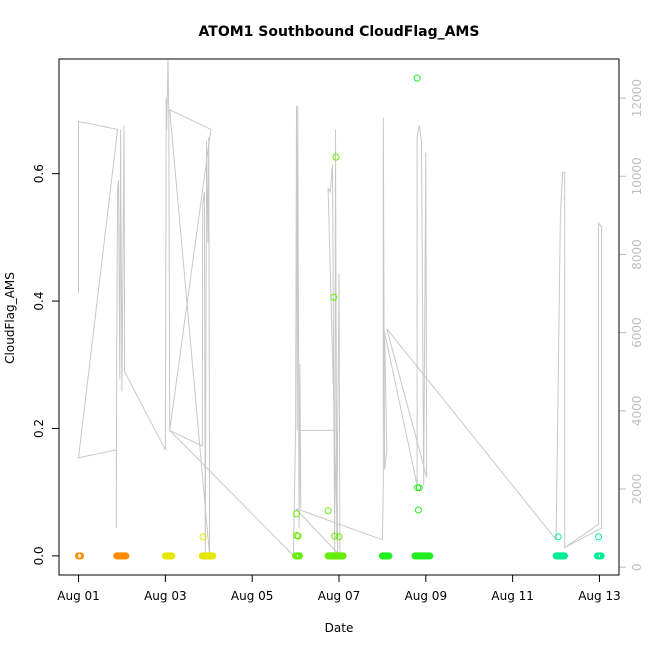  I want to click on y-tick-label: 0.0, so click(39, 555).